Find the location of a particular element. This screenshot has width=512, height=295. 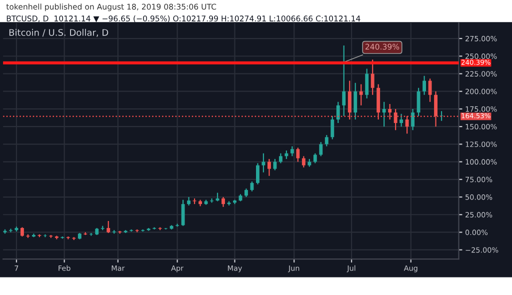

text: Bitcoin / U.S. Dollar, D is located at coordinates (58, 32).